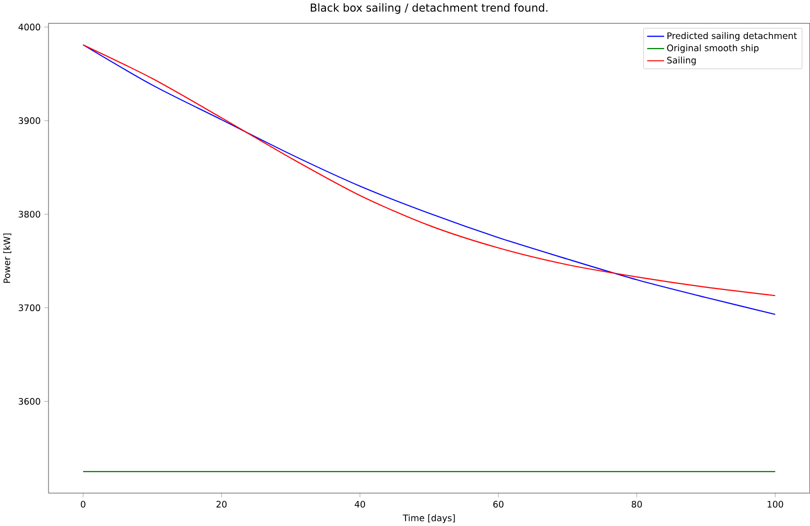 The height and width of the screenshot is (526, 810). What do you see at coordinates (29, 27) in the screenshot?
I see `y-tick-label: 4000` at bounding box center [29, 27].